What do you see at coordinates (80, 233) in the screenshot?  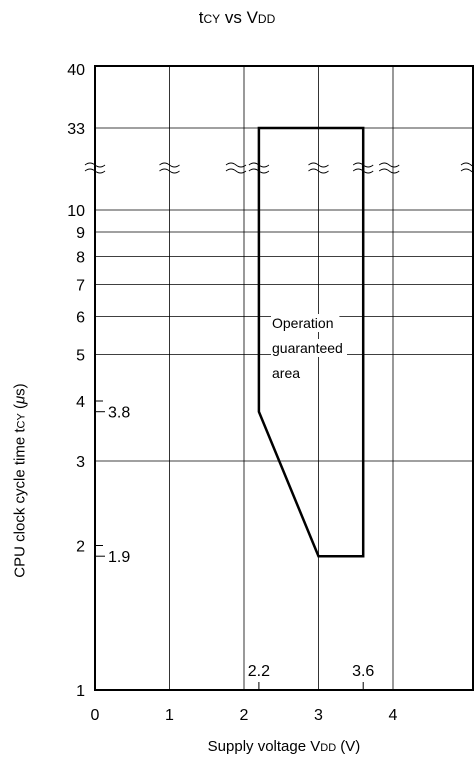 I see `y-tick-label: 9` at bounding box center [80, 233].